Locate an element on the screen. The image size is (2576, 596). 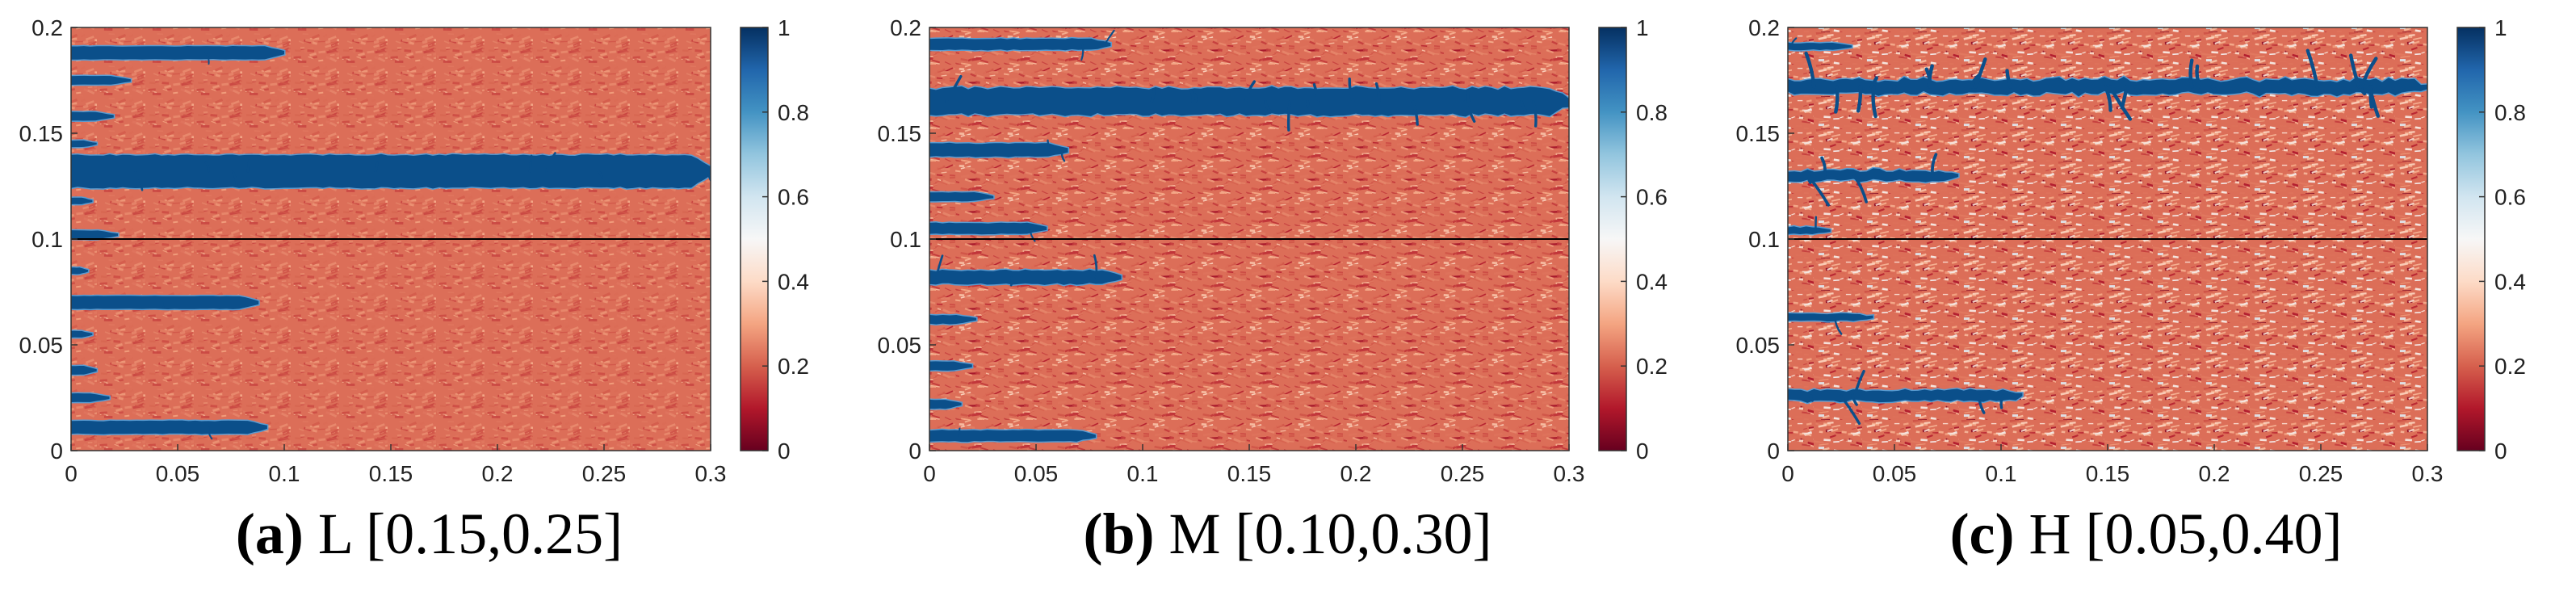
y-tick-label: 0.2 is located at coordinates (47, 27).